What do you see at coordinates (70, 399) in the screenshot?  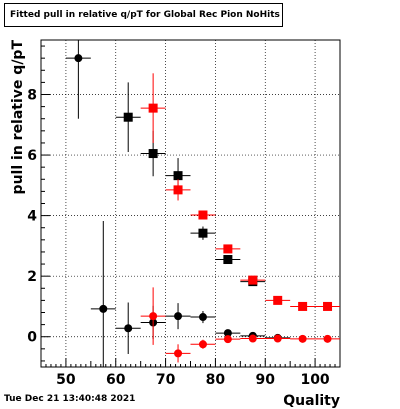 I see `timestamp: Tue Dec 21 13:40:48 2021` at bounding box center [70, 399].